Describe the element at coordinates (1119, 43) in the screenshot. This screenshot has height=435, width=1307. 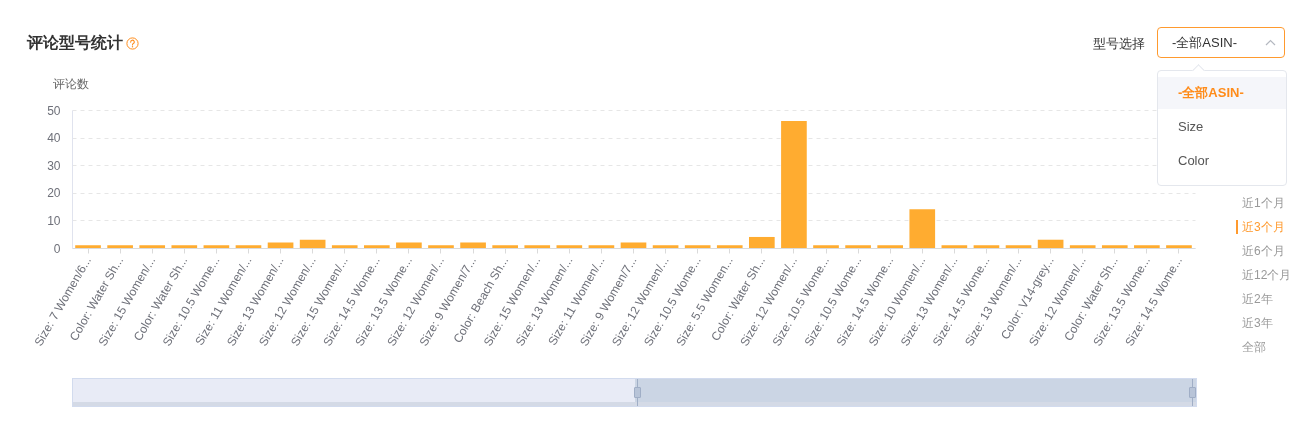
I see `text: 型号选择` at that location.